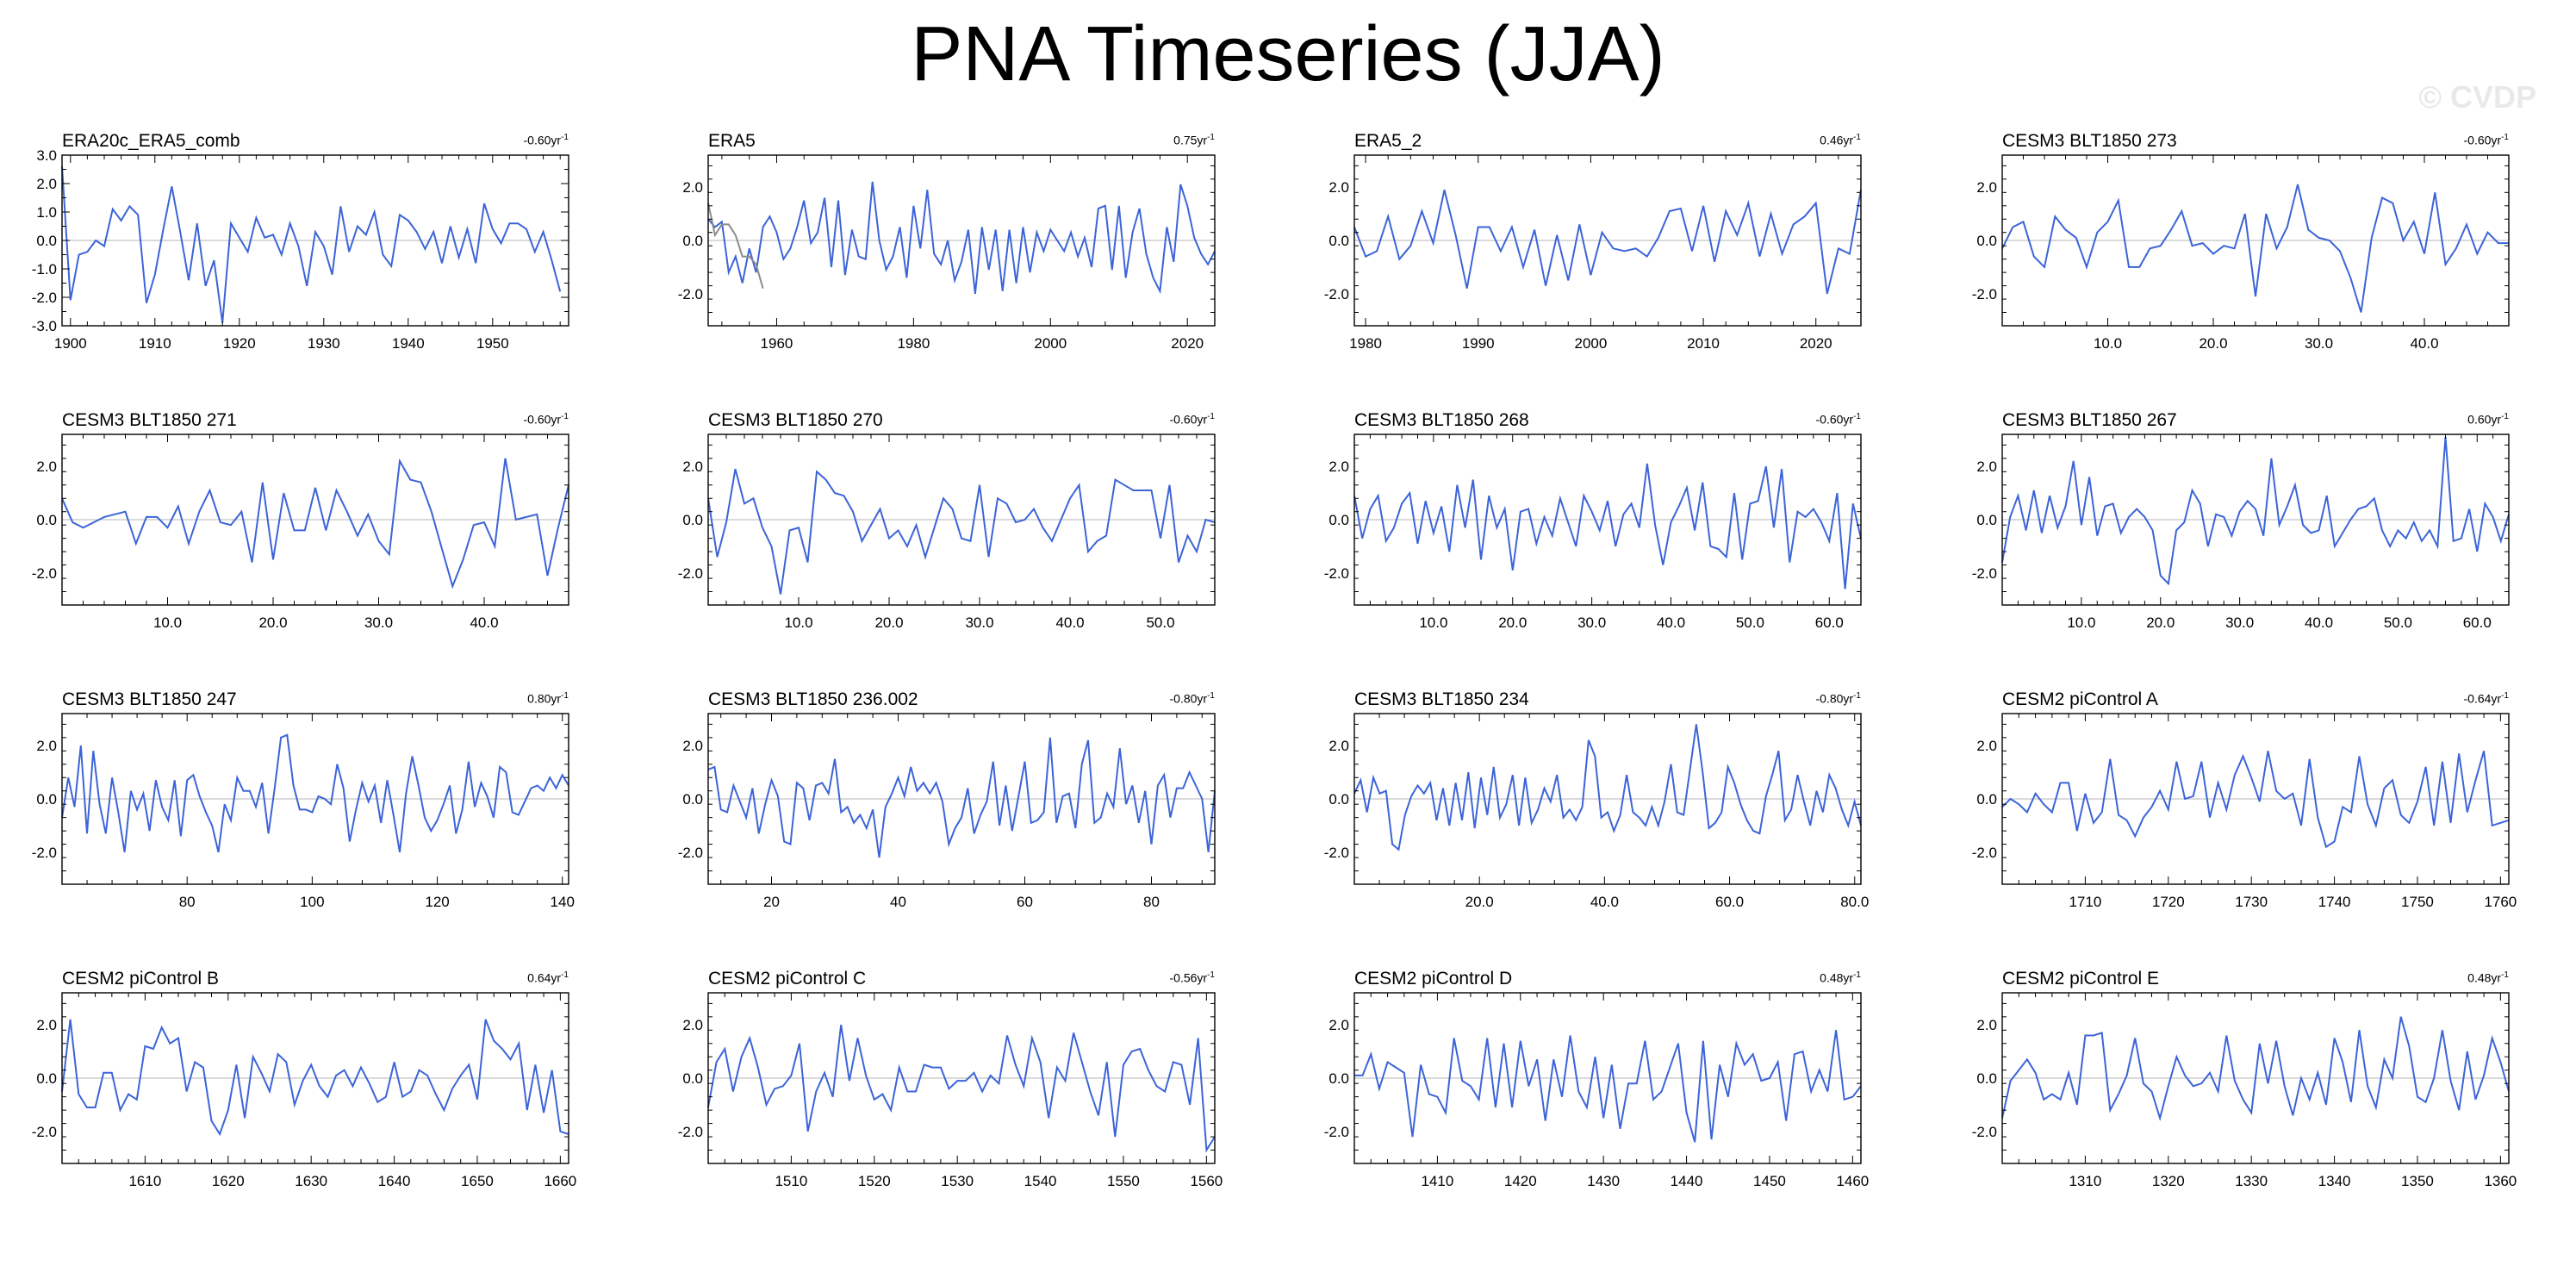 The image size is (2576, 1266). I want to click on panel-title: CESM3 BLT1850 247, so click(150, 699).